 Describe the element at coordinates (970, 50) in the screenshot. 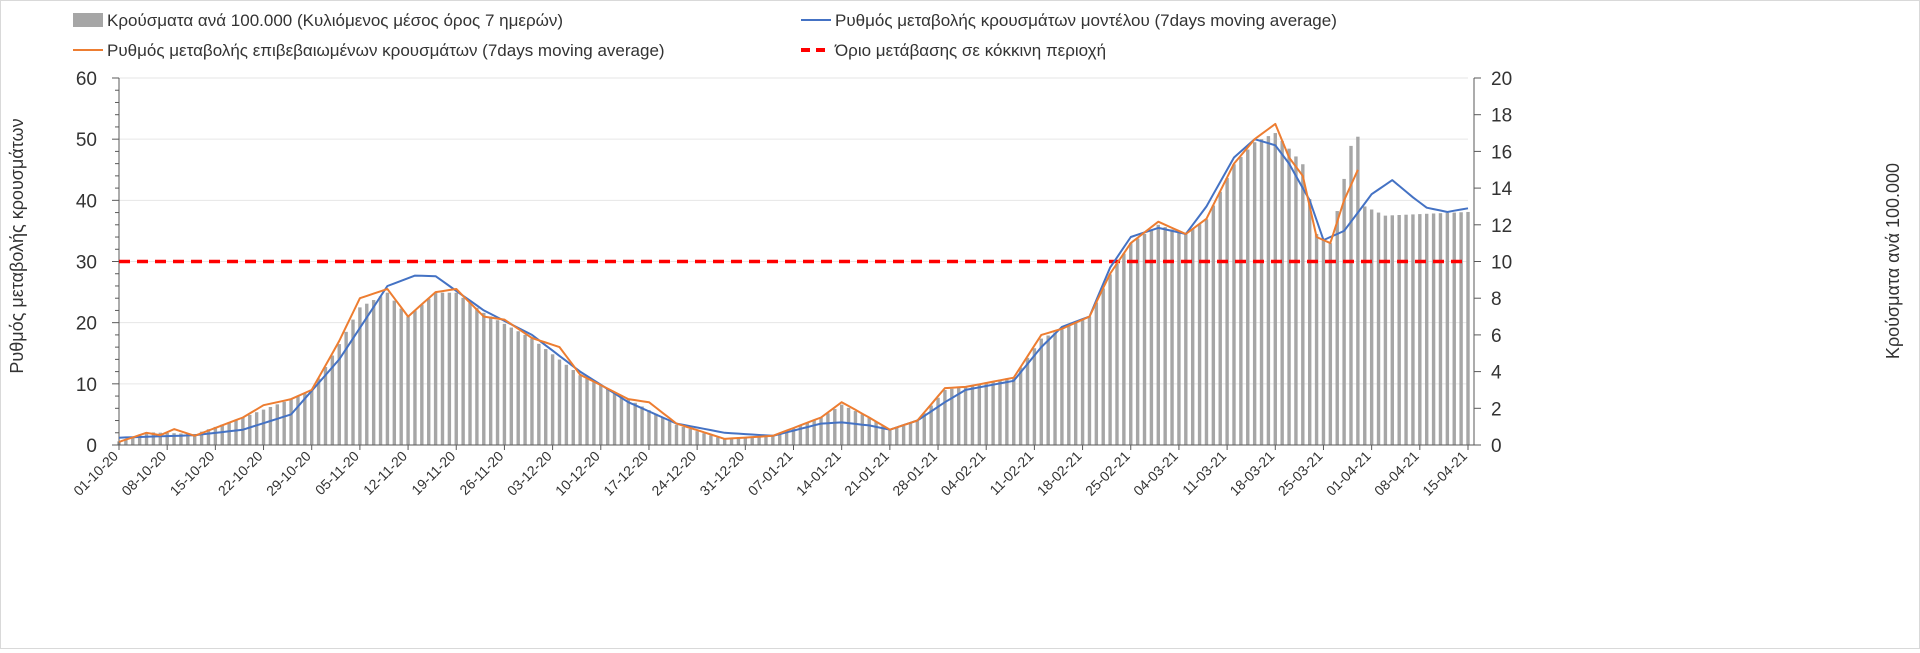

I see `legend-label-threshold: Όριο μετάβασης σε κόκκινη περιοχή` at that location.